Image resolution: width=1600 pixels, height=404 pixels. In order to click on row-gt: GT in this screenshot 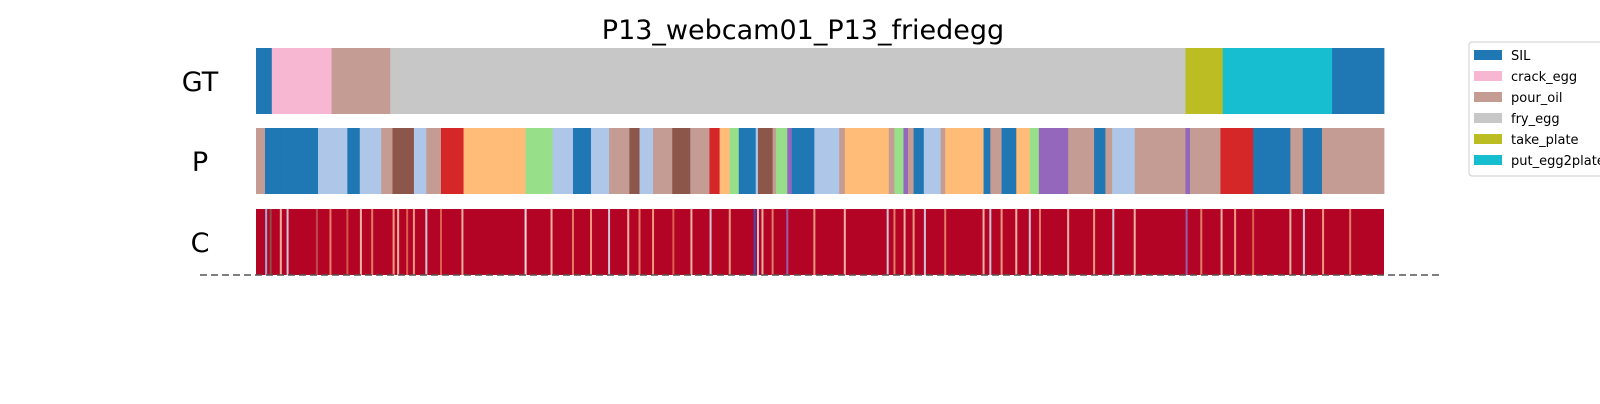, I will do `click(783, 81)`.